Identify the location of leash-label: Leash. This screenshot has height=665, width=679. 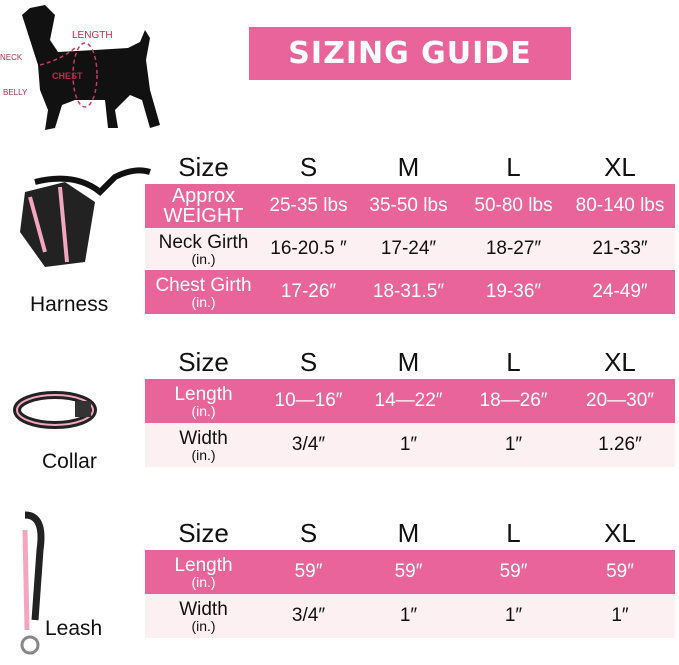
(74, 628).